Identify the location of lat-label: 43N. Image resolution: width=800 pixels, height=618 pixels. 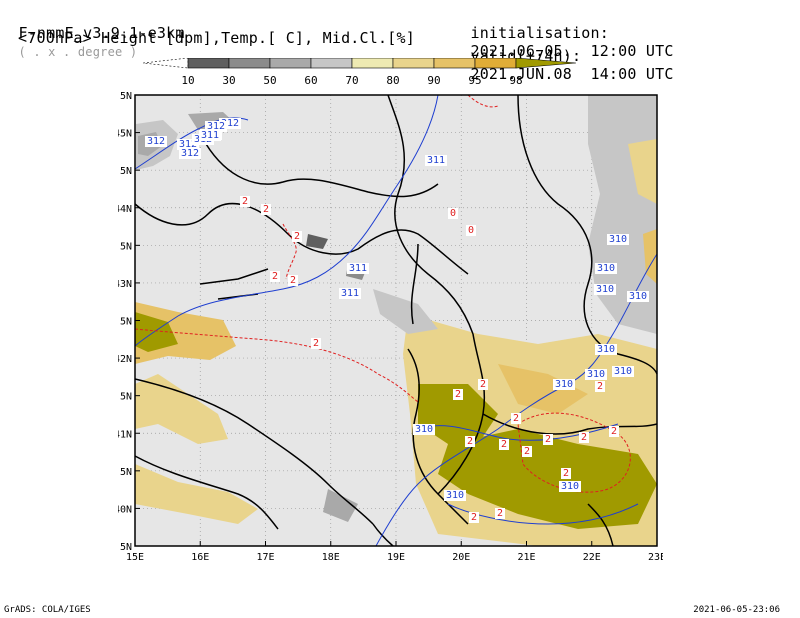
(125, 284).